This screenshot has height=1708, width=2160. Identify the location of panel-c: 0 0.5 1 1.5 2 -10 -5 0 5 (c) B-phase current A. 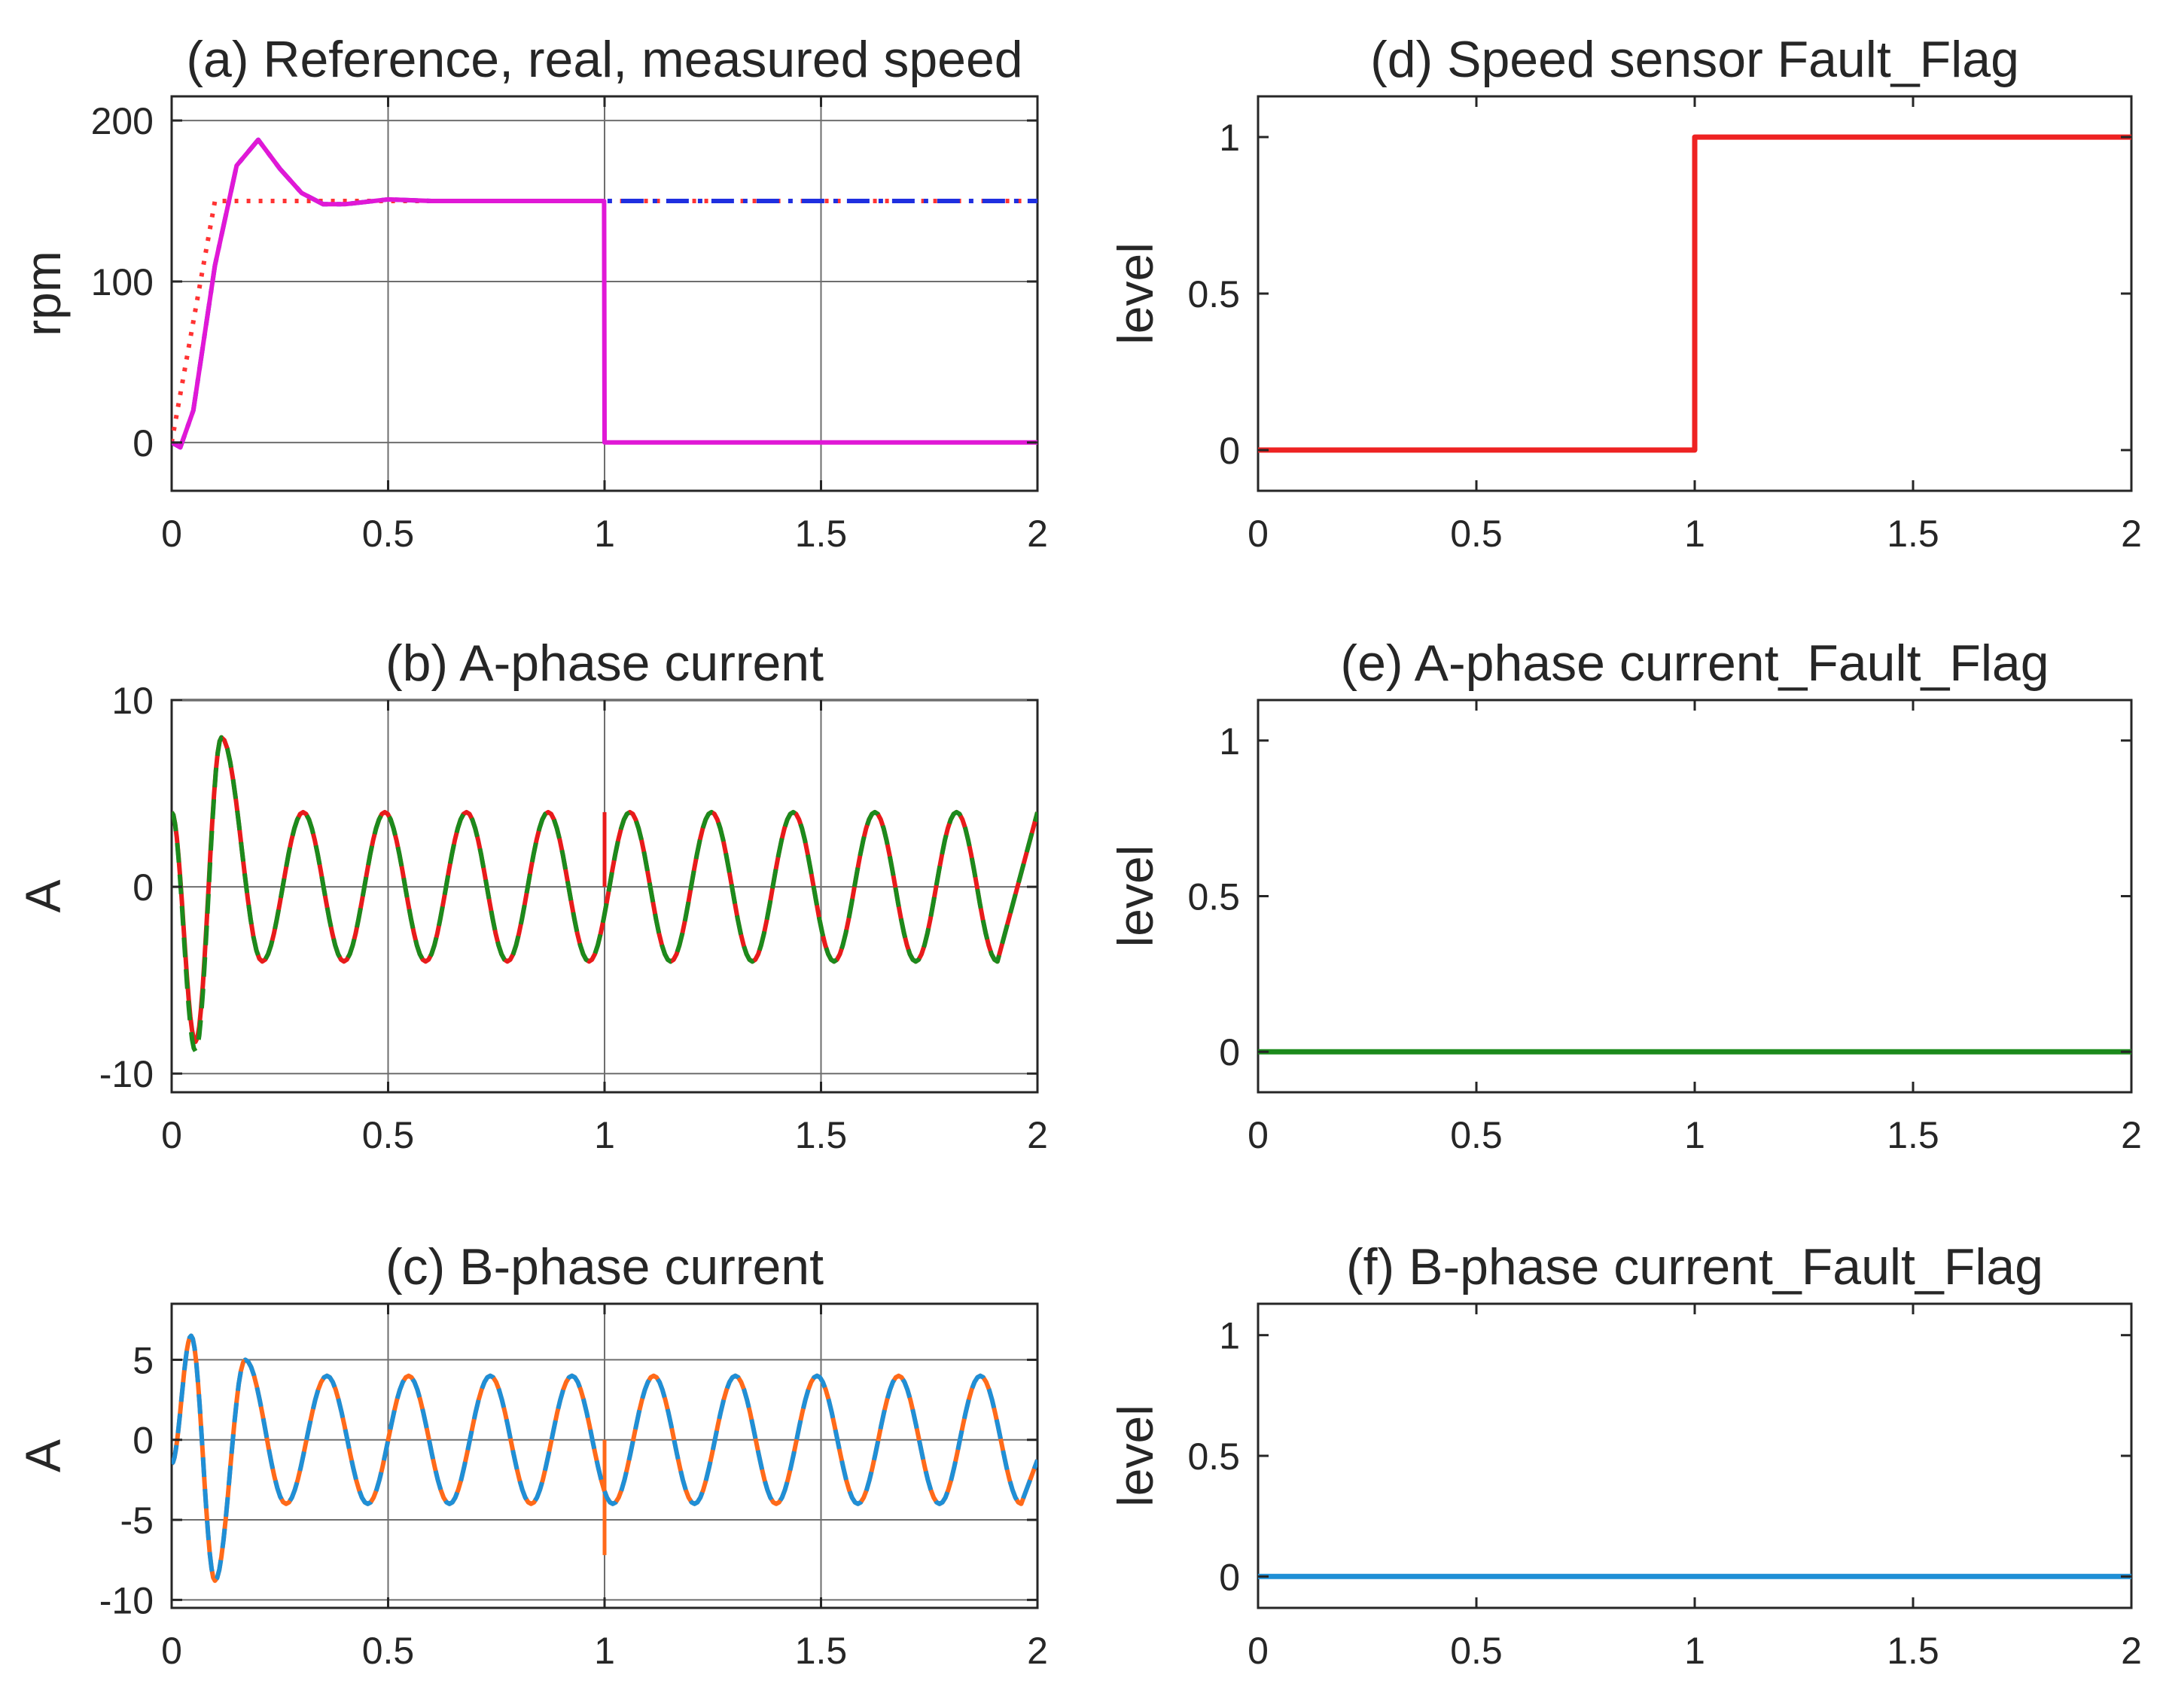
(531, 1455).